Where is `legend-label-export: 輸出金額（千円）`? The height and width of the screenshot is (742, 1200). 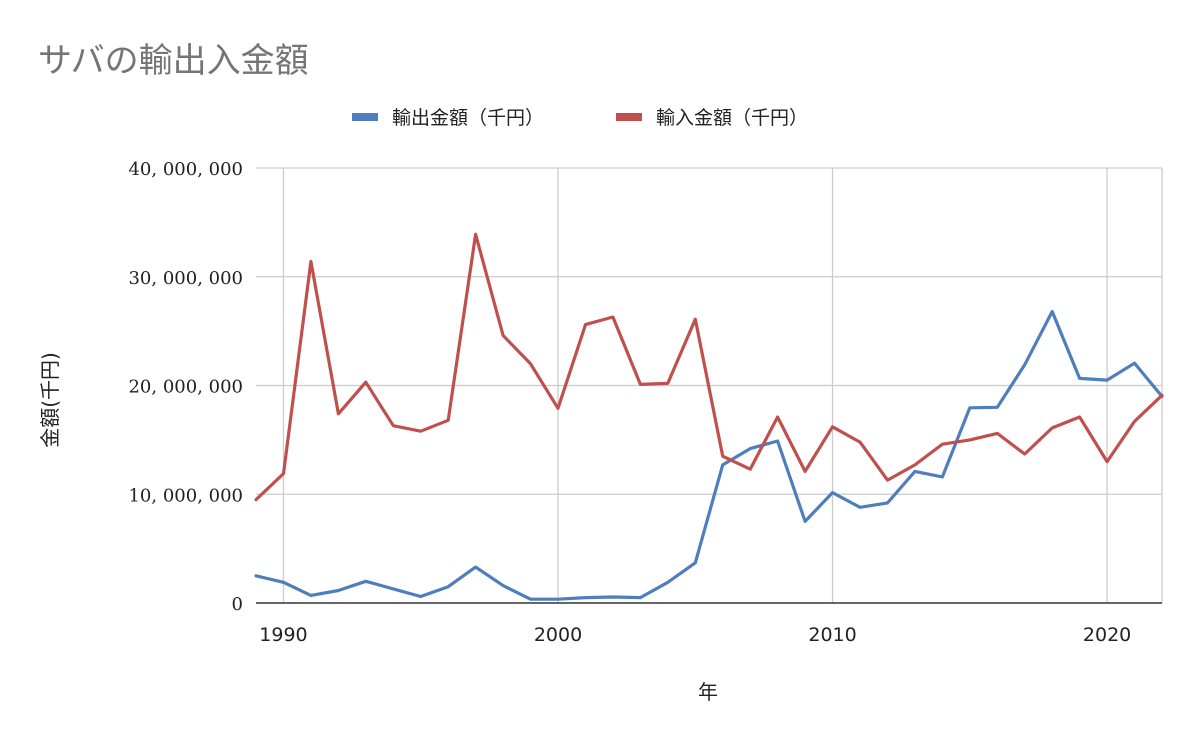
legend-label-export: 輸出金額（千円） is located at coordinates (468, 118).